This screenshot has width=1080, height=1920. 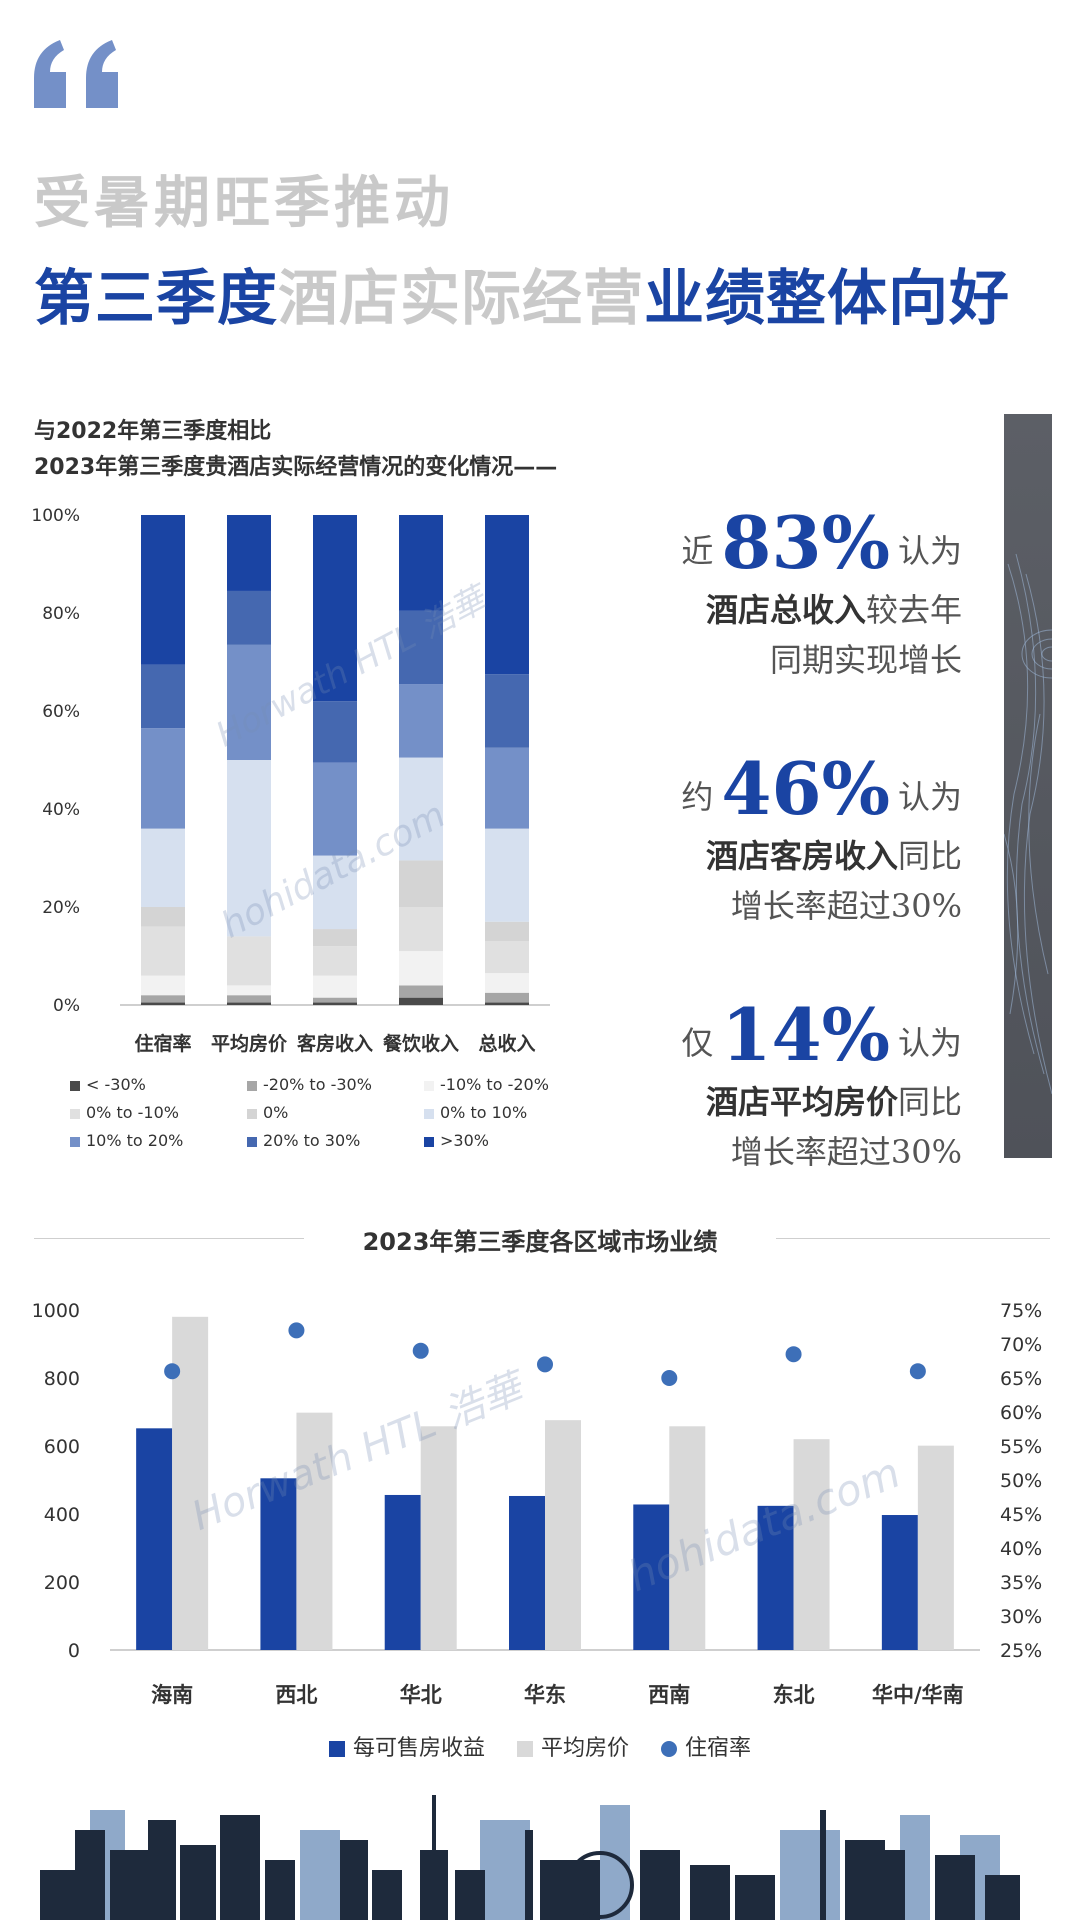 What do you see at coordinates (801, 856) in the screenshot?
I see `stat-bold: 酒店客房收入` at bounding box center [801, 856].